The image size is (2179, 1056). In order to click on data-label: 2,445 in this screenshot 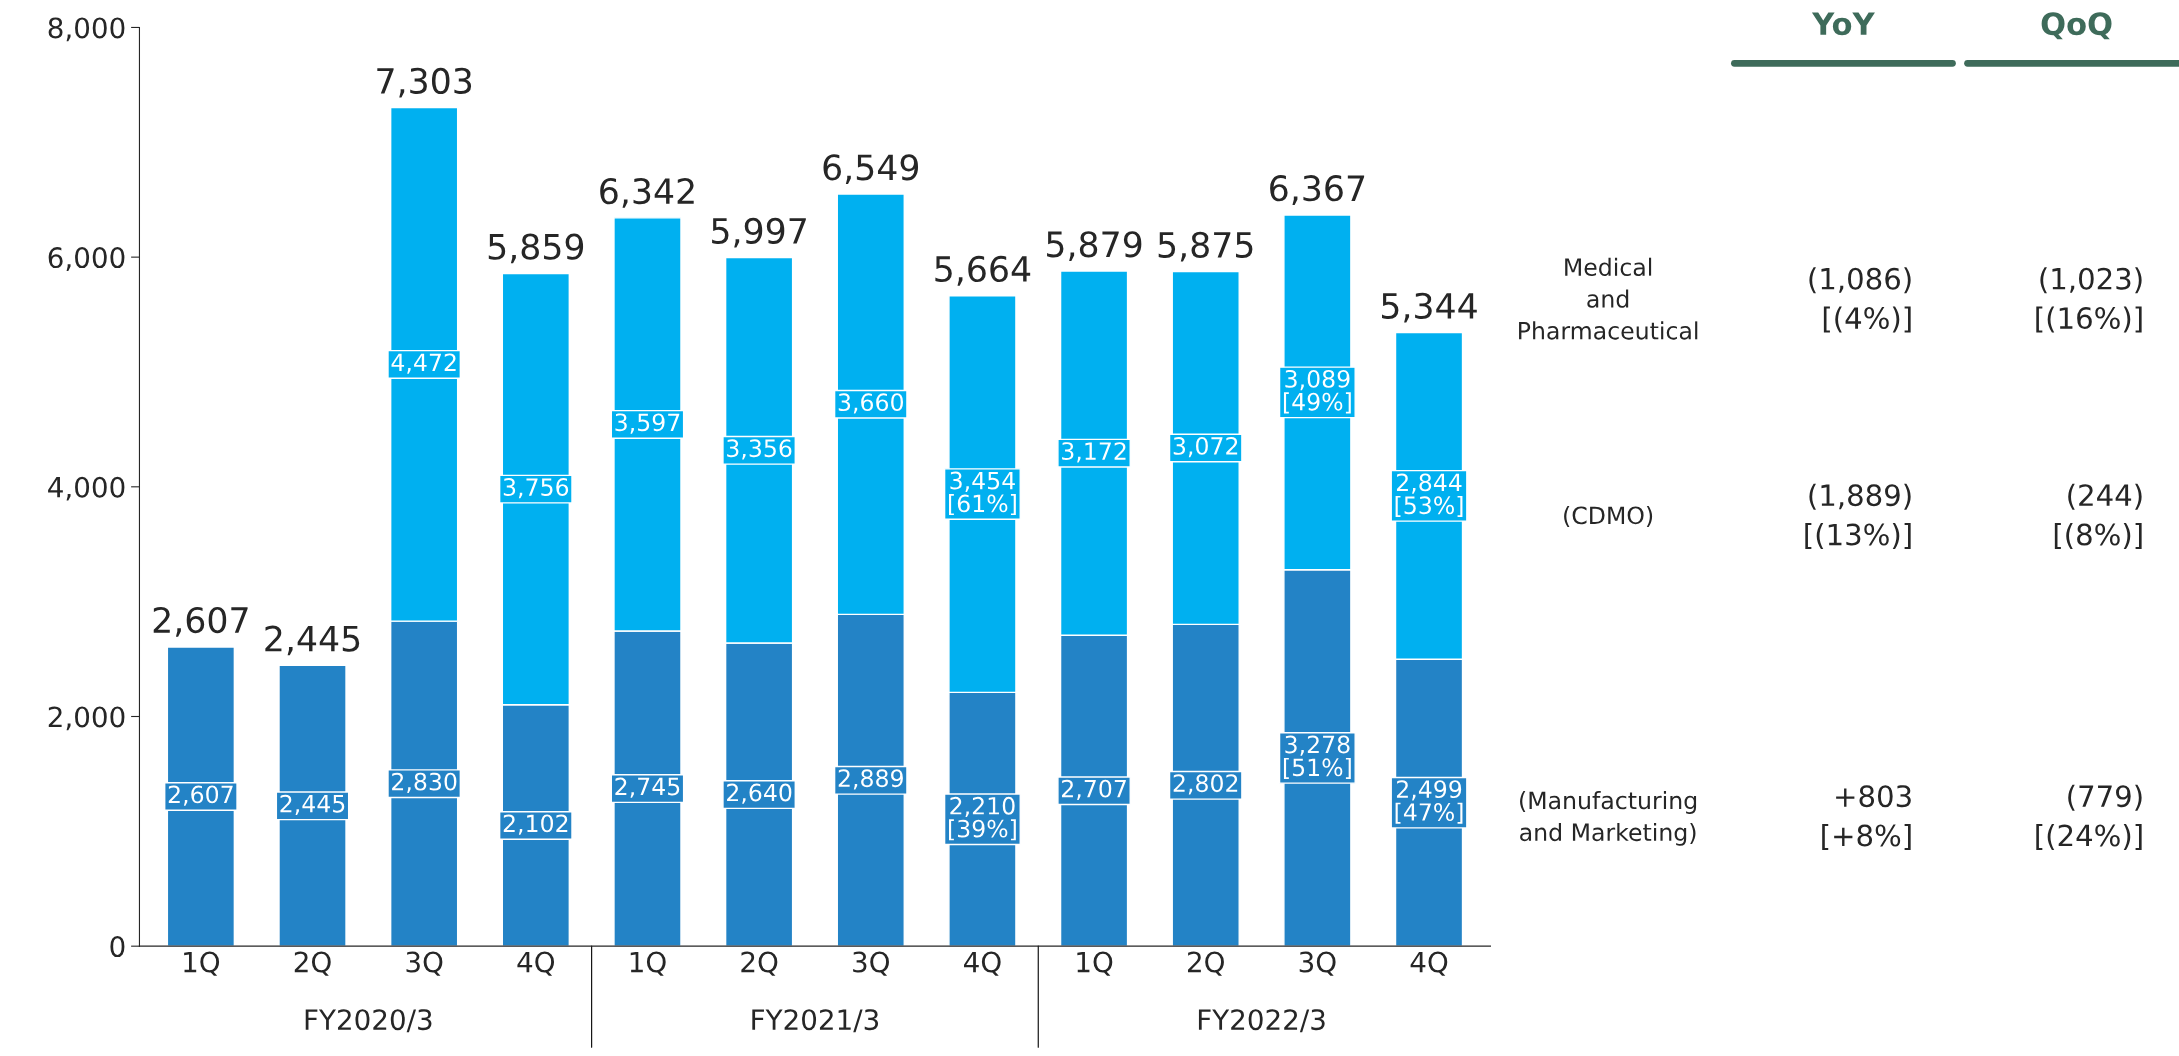, I will do `click(312, 805)`.